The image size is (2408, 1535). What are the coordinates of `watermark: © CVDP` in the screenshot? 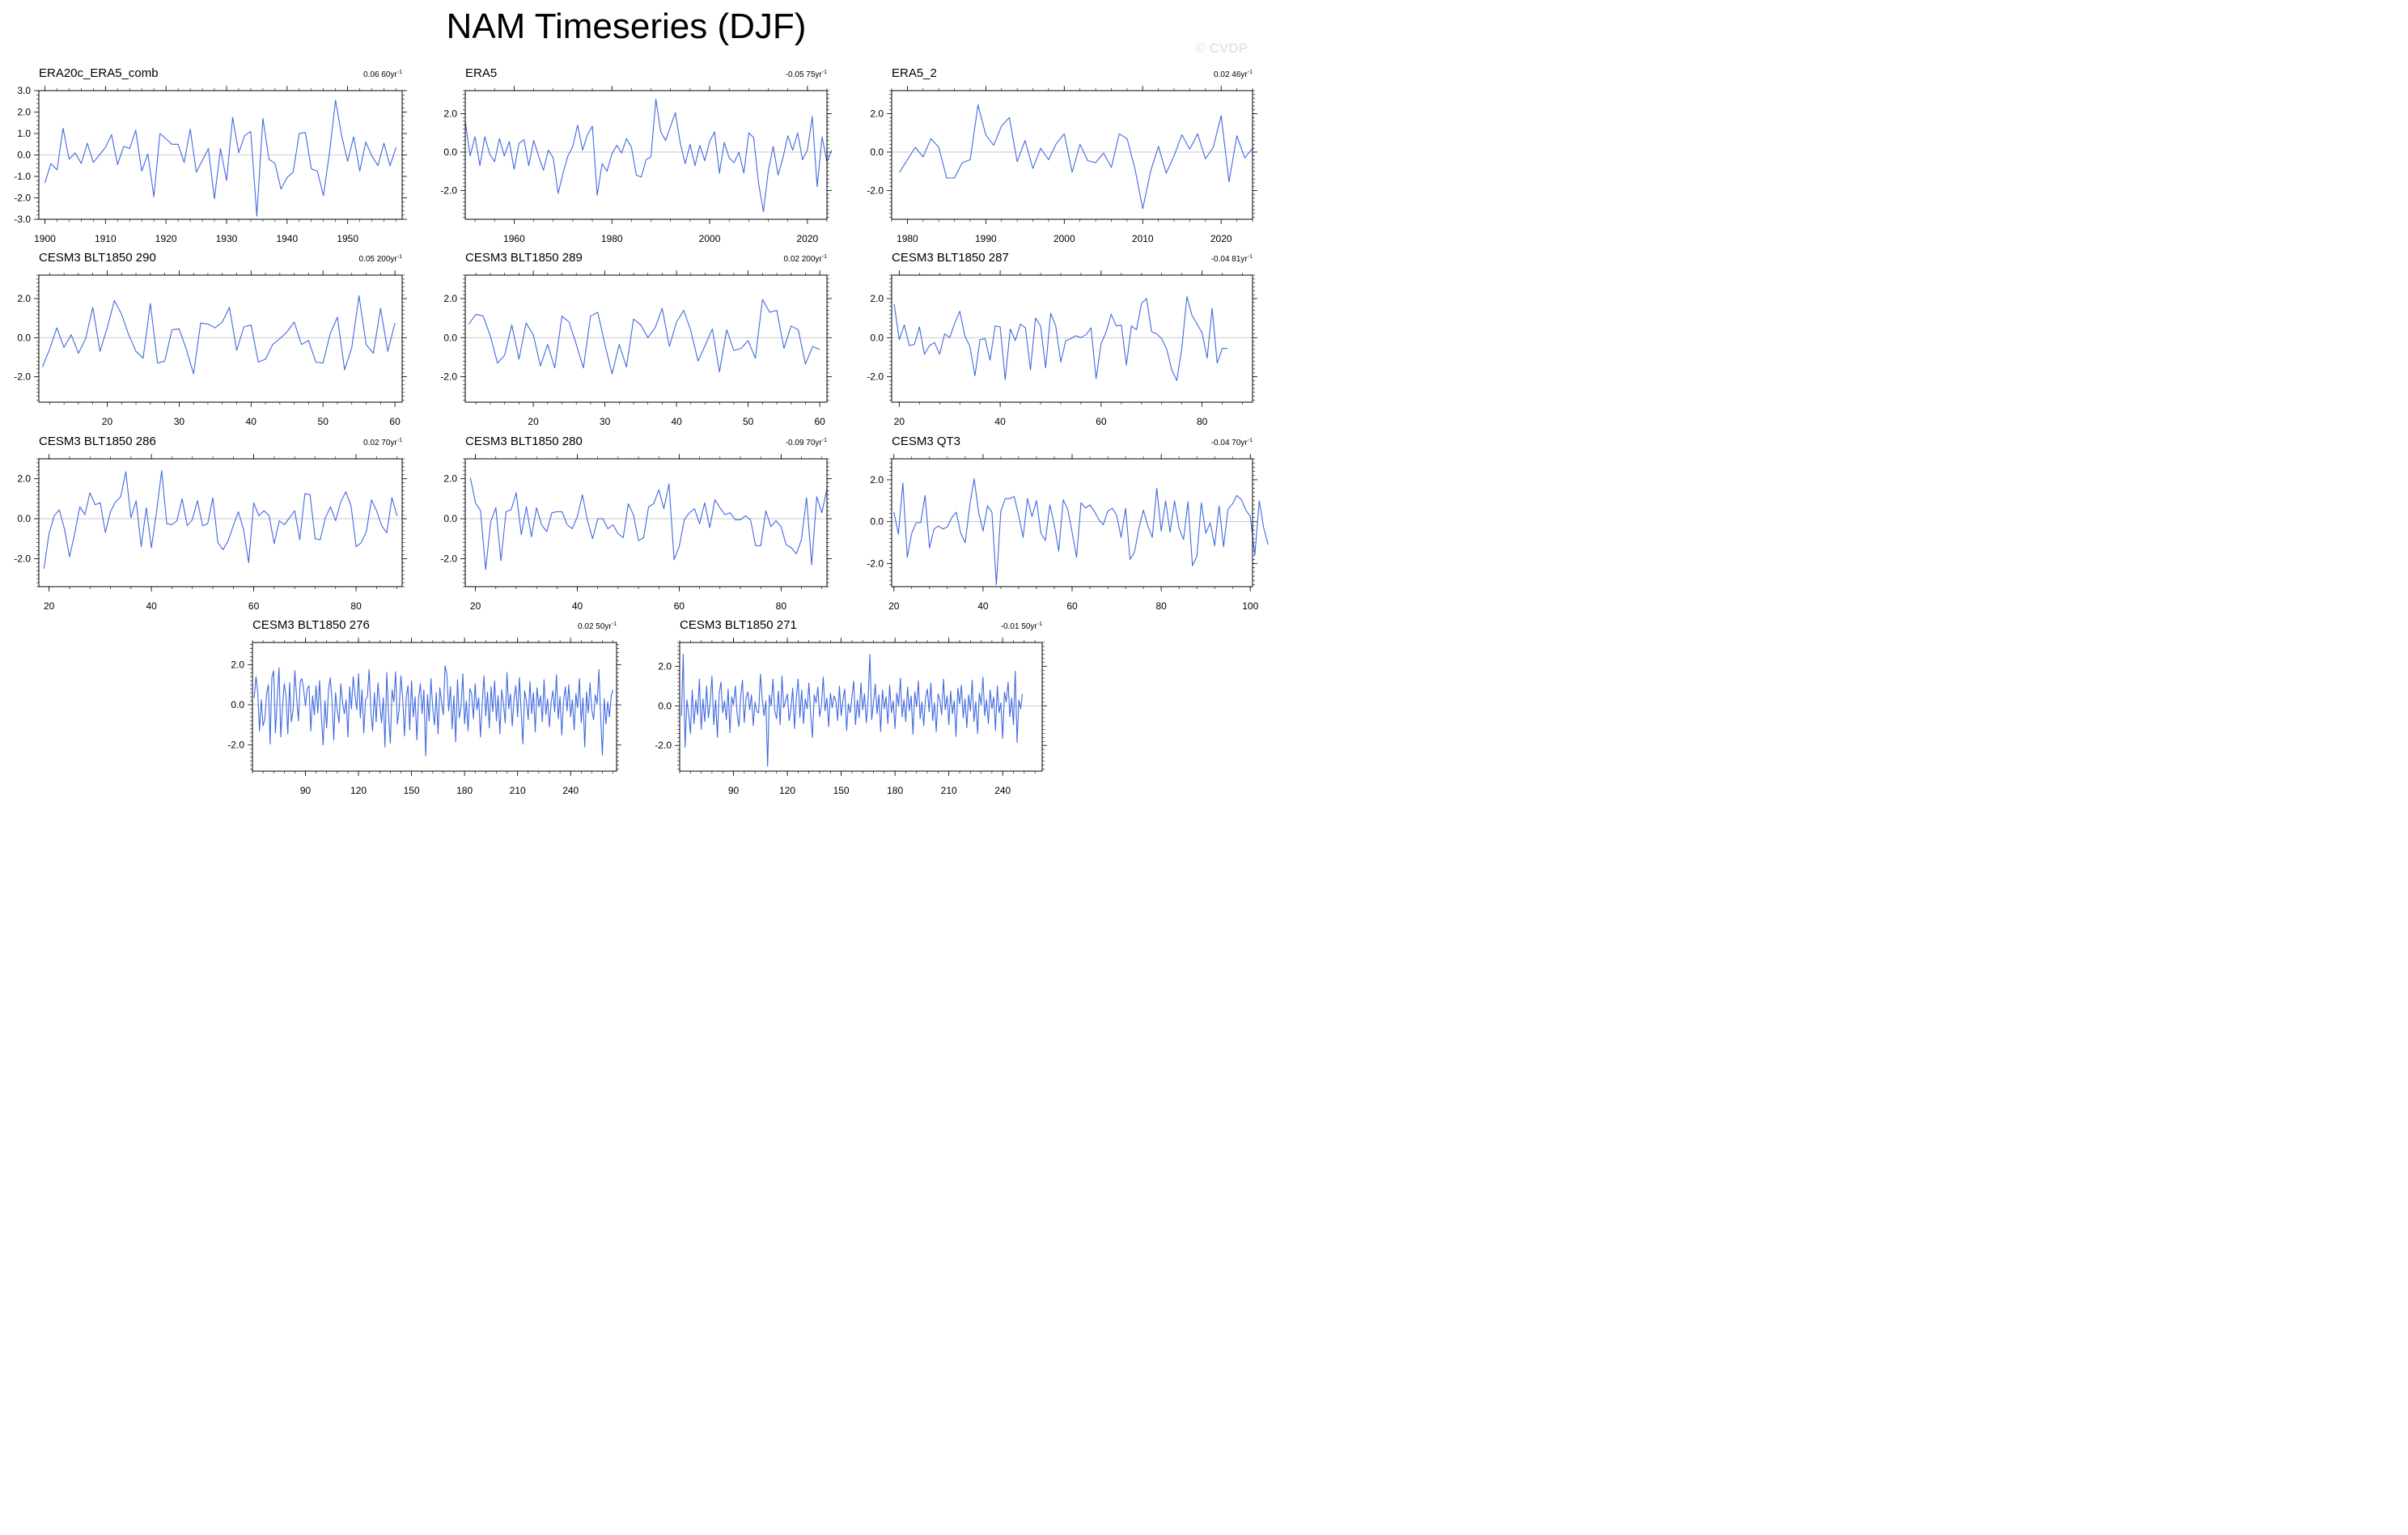 It's located at (1221, 48).